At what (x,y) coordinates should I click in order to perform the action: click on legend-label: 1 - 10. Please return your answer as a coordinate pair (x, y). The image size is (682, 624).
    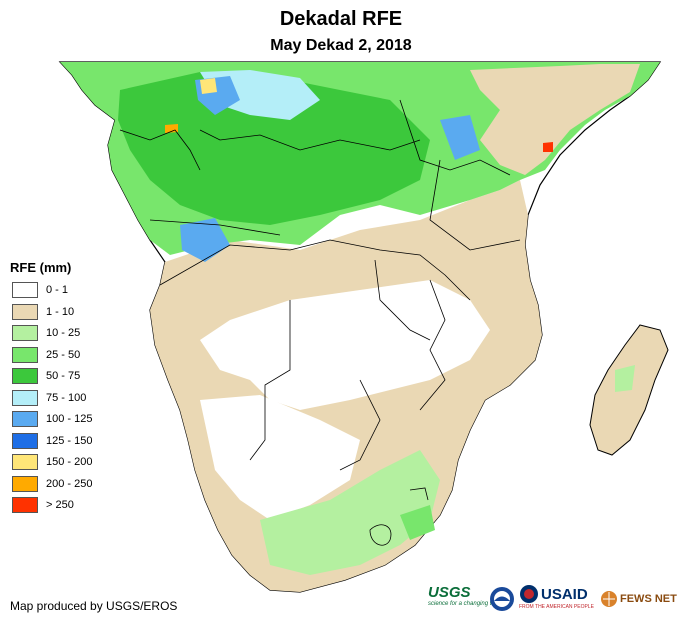
    Looking at the image, I should click on (60, 311).